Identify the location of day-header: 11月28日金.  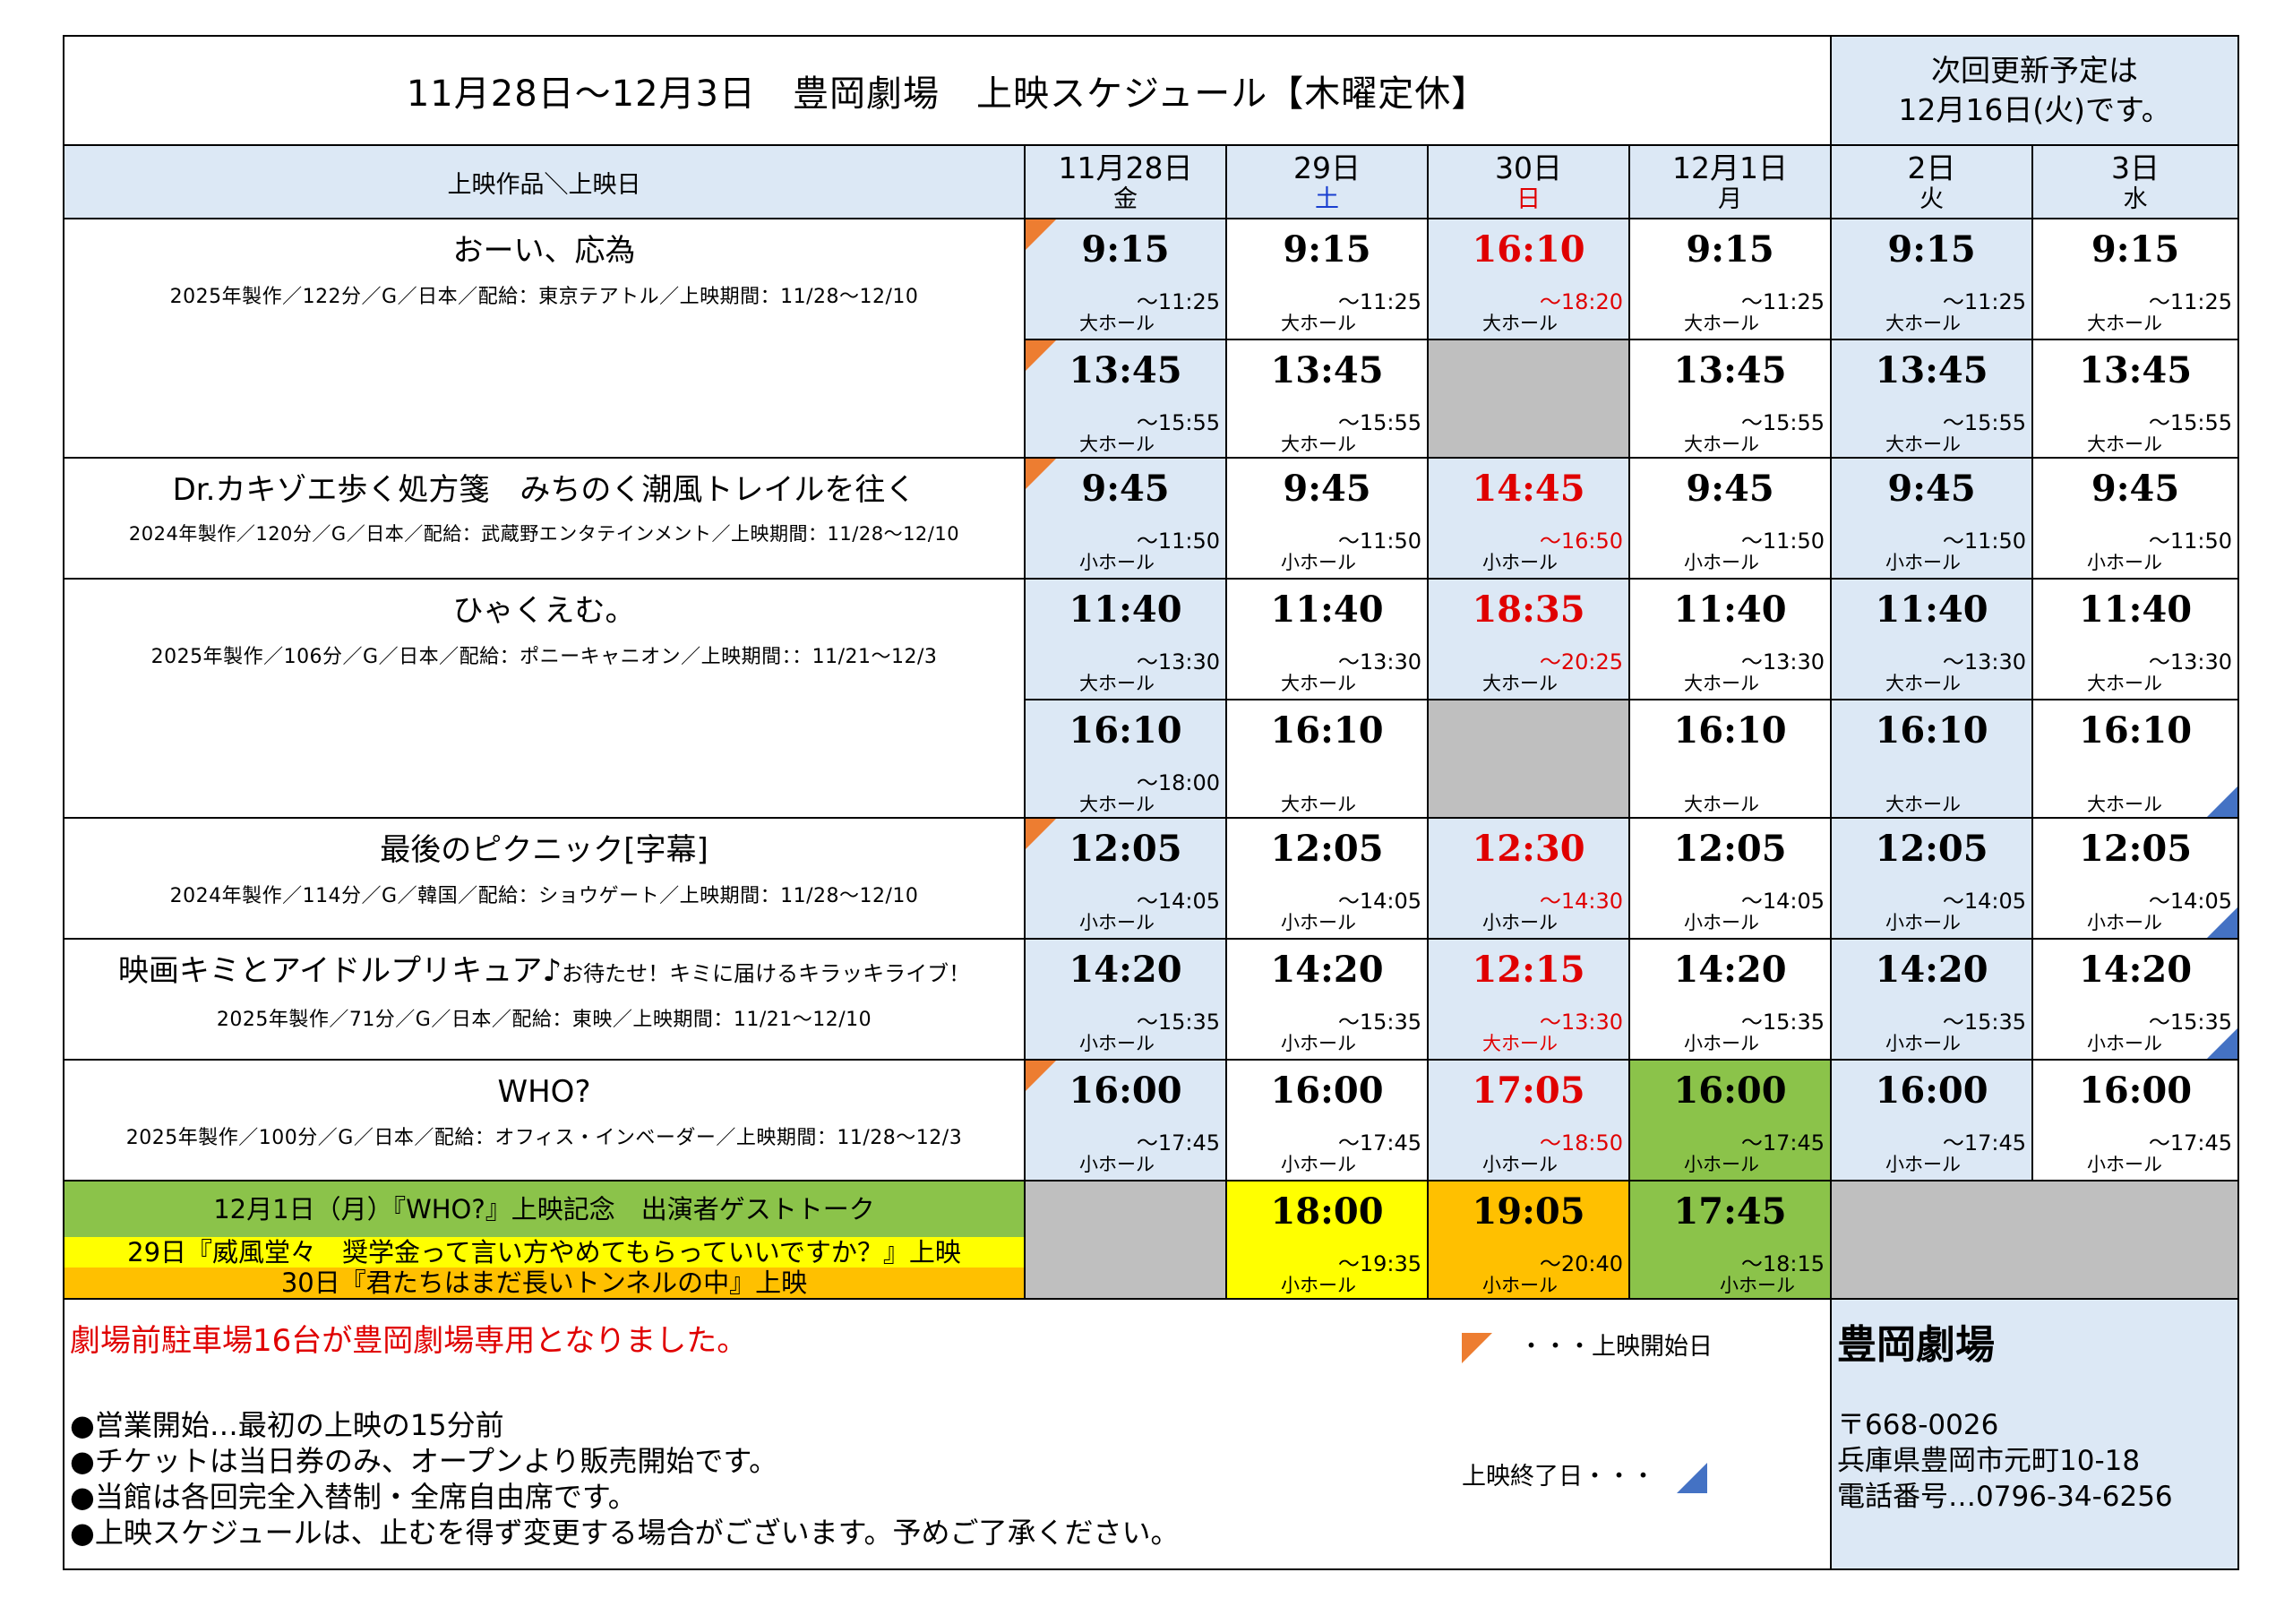
(1125, 181).